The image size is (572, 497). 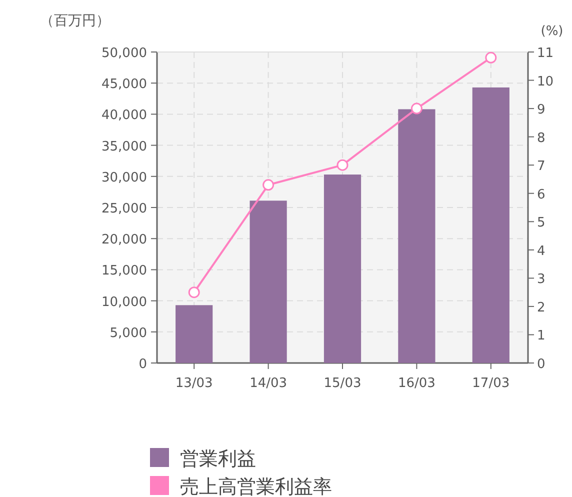 What do you see at coordinates (124, 209) in the screenshot?
I see `y-tick-label: 25,000` at bounding box center [124, 209].